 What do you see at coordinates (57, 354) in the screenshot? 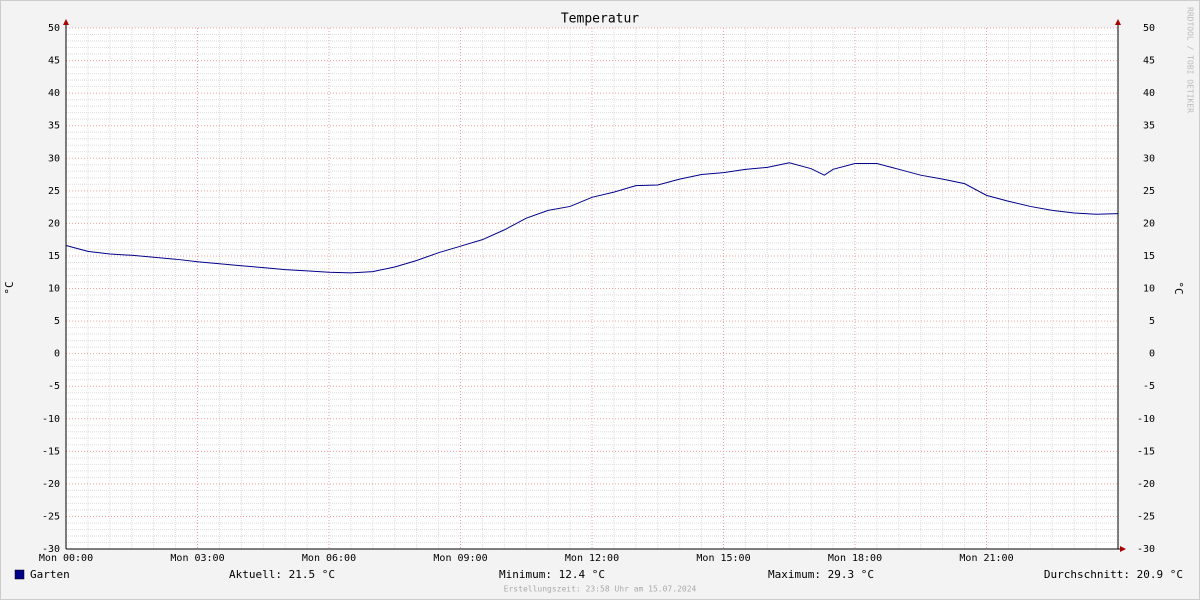
I see `y-tick-label: 0` at bounding box center [57, 354].